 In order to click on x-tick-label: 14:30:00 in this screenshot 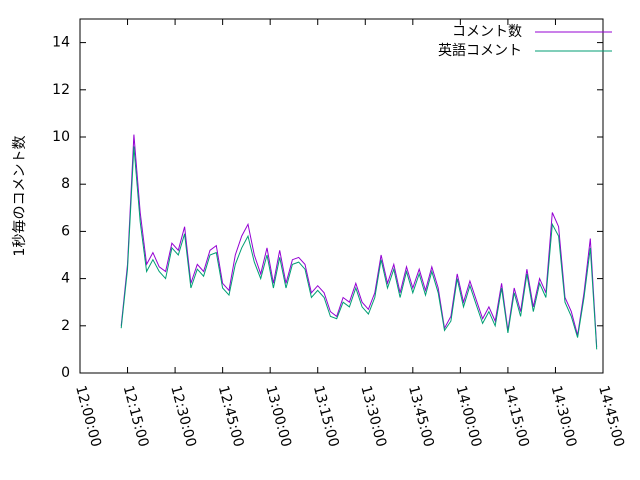, I will do `click(564, 416)`.